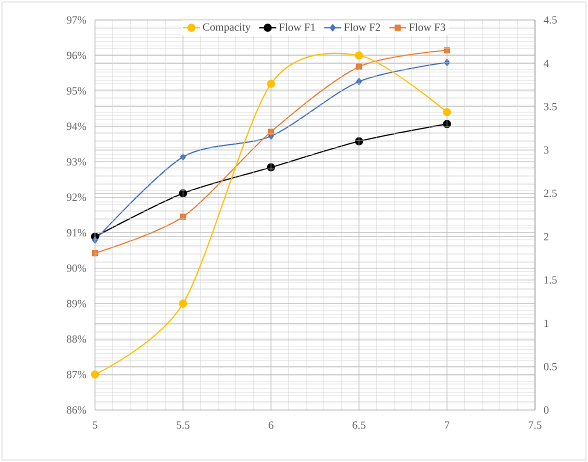 This screenshot has width=588, height=462. What do you see at coordinates (76, 197) in the screenshot?
I see `y-tick-label: 92%` at bounding box center [76, 197].